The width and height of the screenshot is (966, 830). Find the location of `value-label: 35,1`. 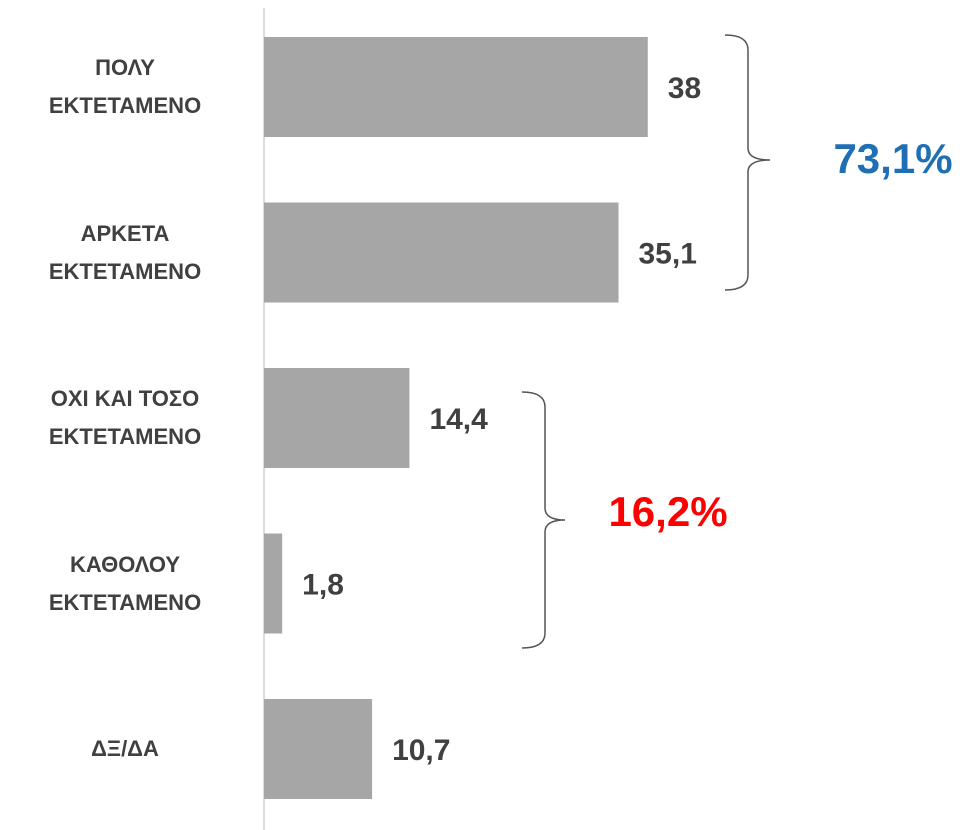

value-label: 35,1 is located at coordinates (668, 253).